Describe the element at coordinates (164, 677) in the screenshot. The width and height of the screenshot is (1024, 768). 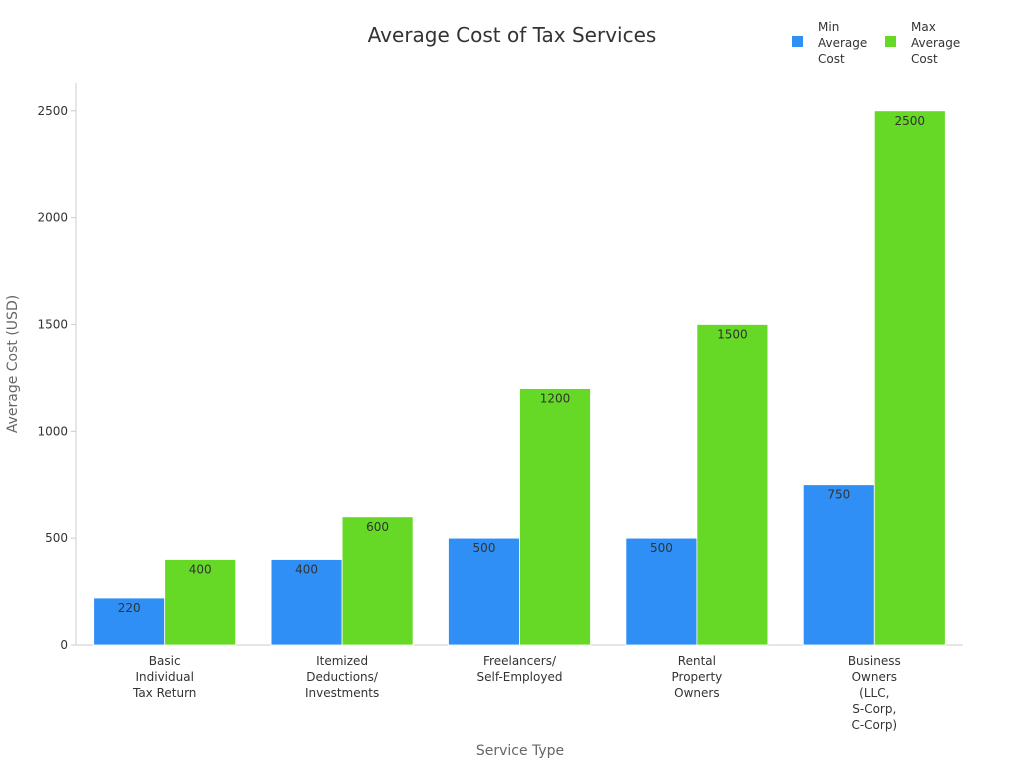
I see `x-tick-label: Basic Individual Tax Return` at that location.